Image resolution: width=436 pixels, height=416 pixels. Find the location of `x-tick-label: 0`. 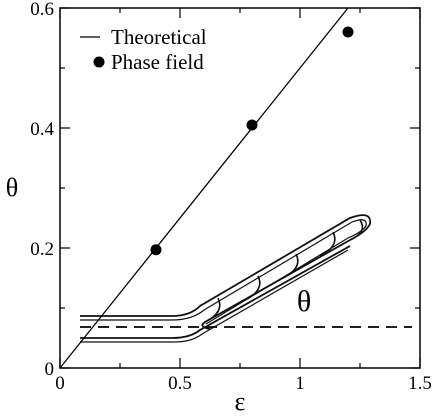

x-tick-label: 0 is located at coordinates (60, 383).